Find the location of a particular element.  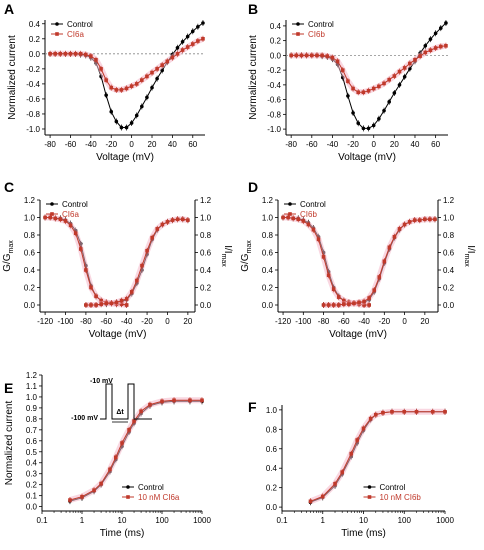

x-tick-label: 0 is located at coordinates (404, 321).